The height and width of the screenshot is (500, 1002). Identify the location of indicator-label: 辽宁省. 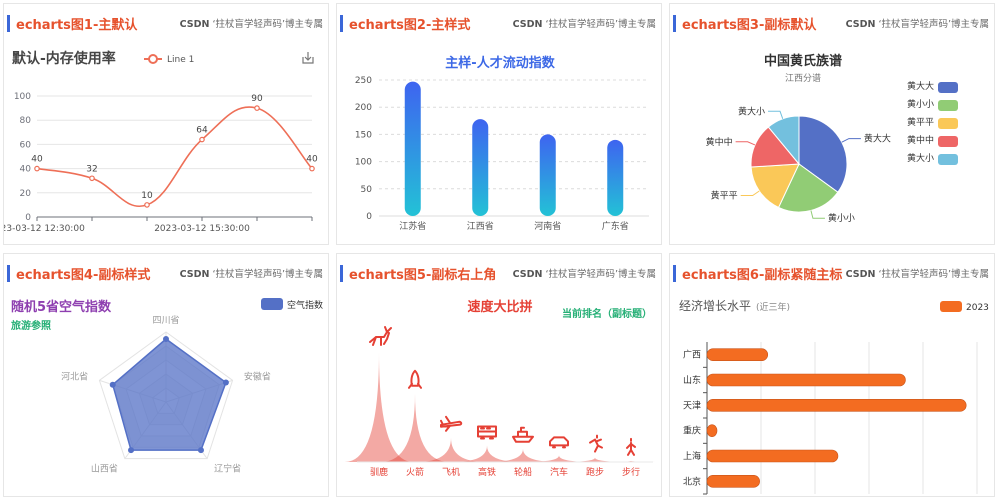
(227, 468).